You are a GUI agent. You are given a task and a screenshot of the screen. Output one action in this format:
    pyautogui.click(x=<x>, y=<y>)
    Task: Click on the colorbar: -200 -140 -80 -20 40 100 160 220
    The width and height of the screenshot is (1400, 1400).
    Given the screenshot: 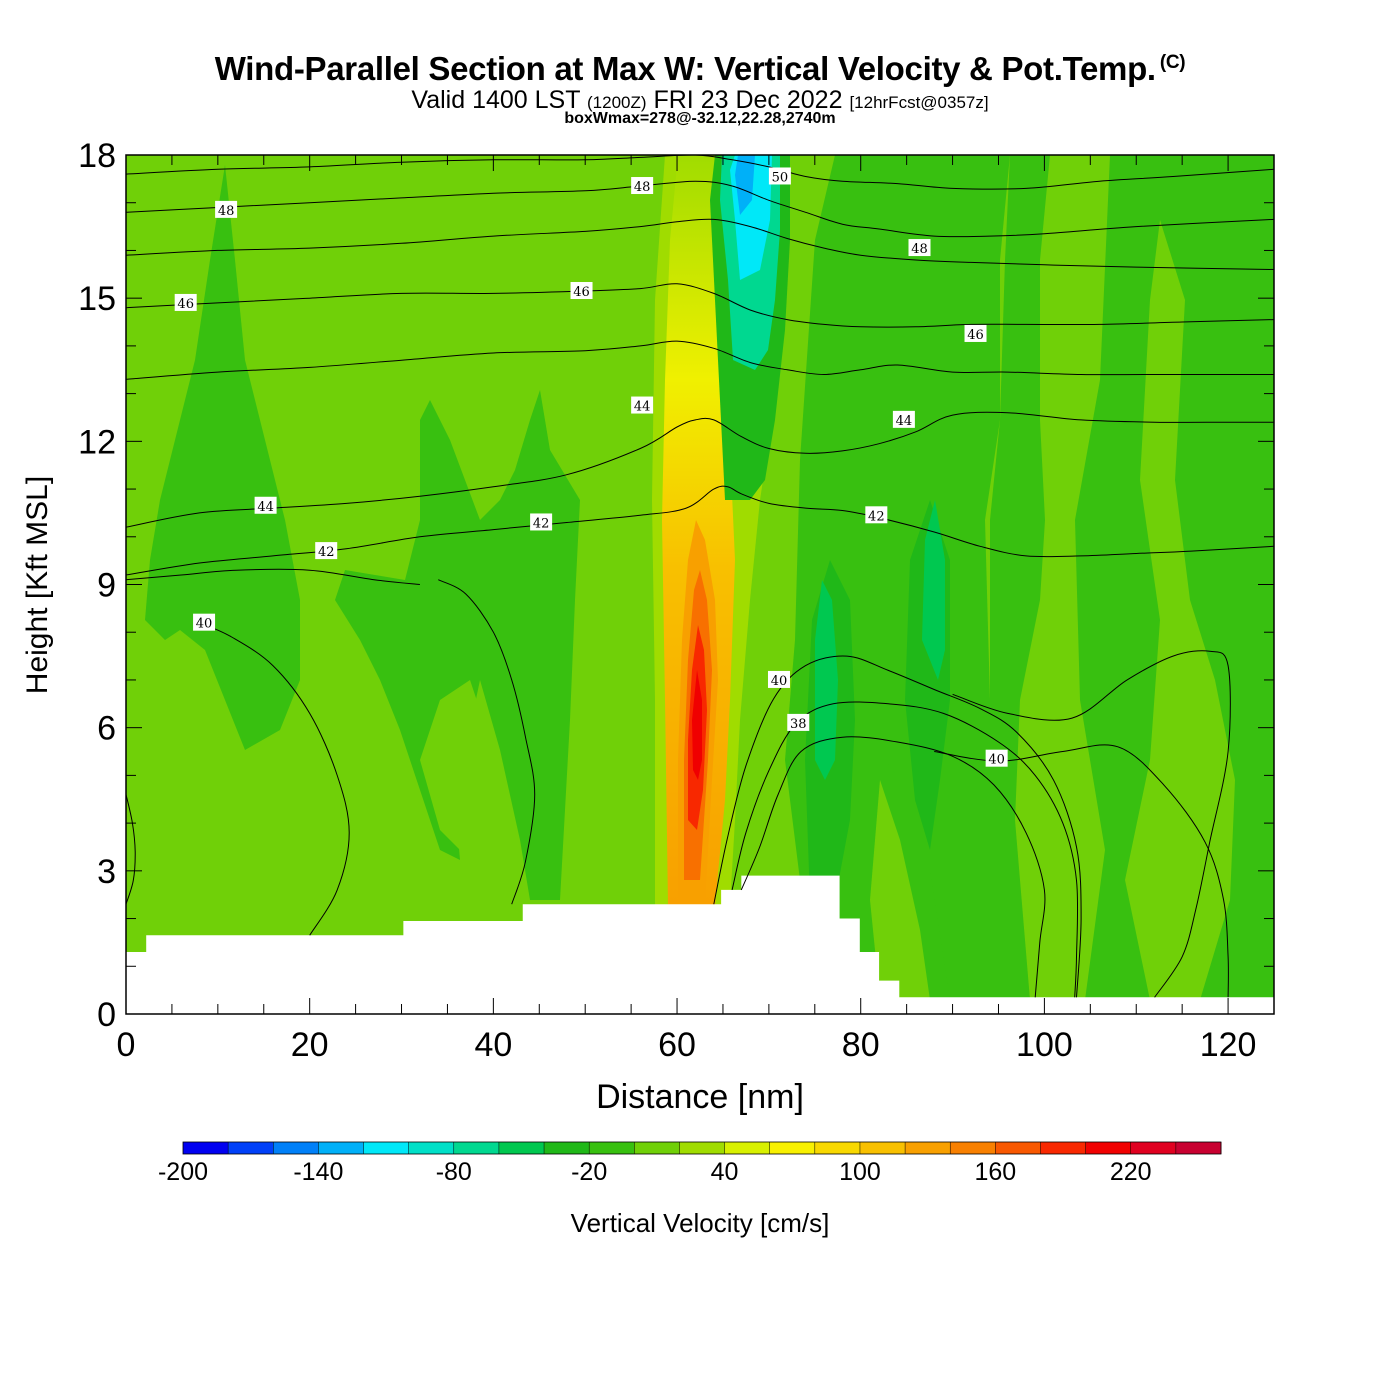 What is the action you would take?
    pyautogui.click(x=690, y=1163)
    